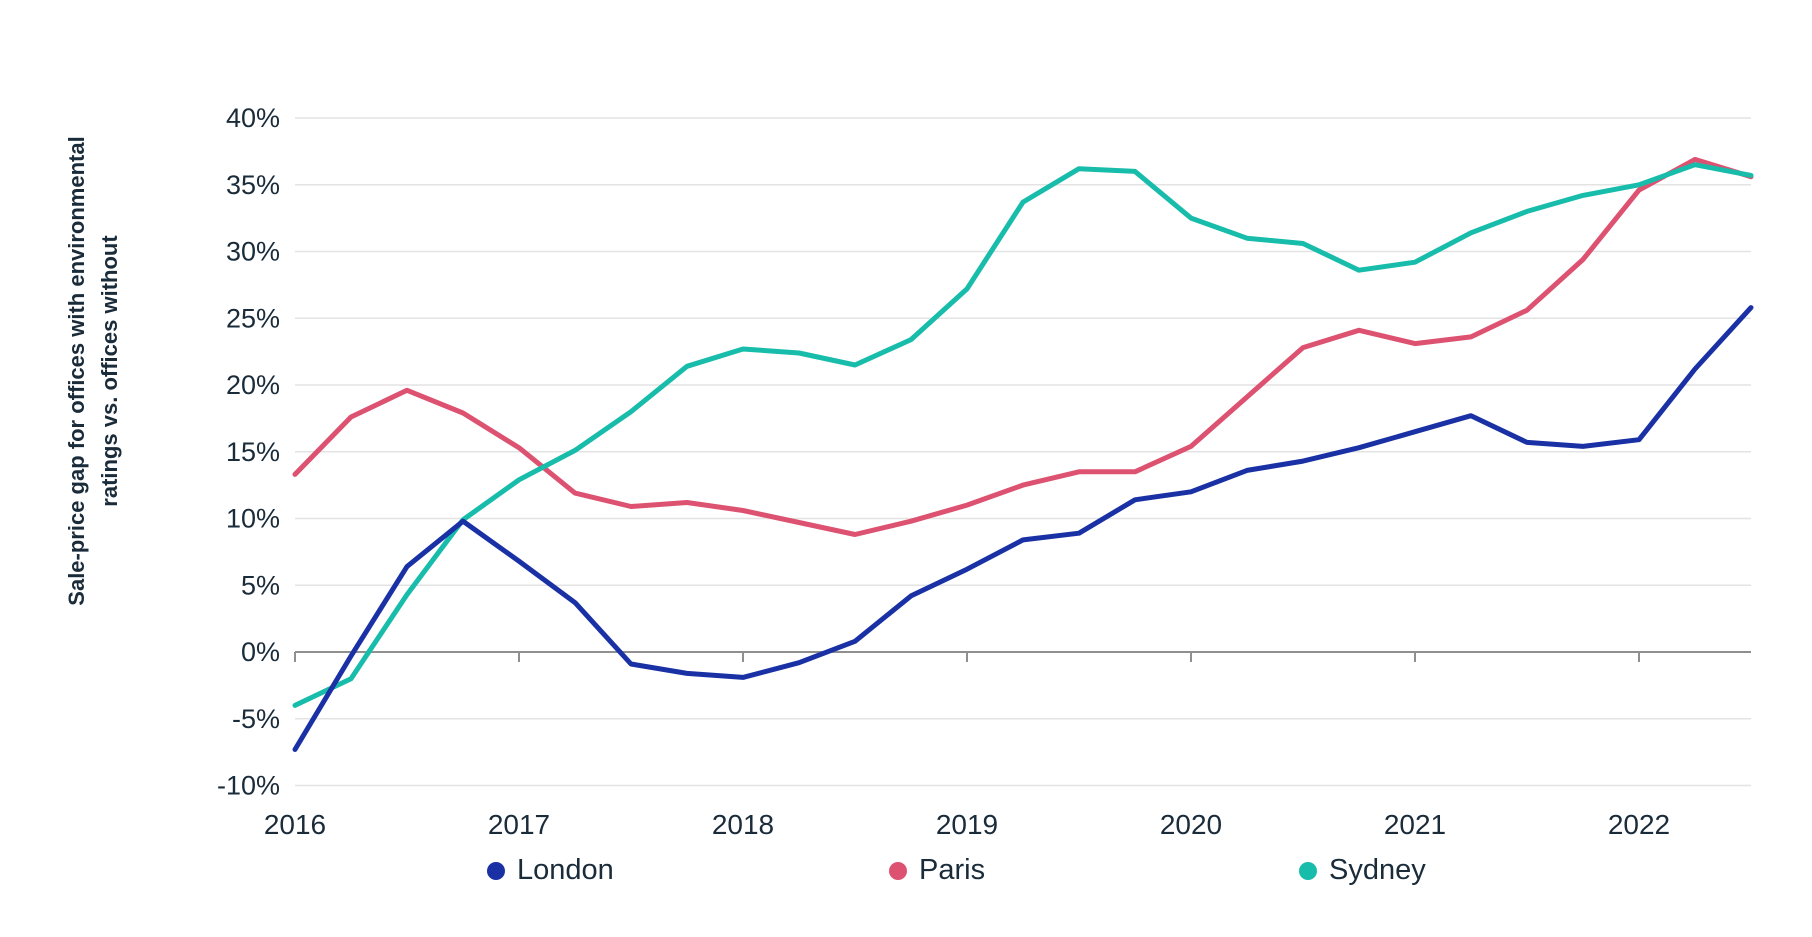 The height and width of the screenshot is (937, 1812). What do you see at coordinates (253, 118) in the screenshot?
I see `y-tick-label: 40%` at bounding box center [253, 118].